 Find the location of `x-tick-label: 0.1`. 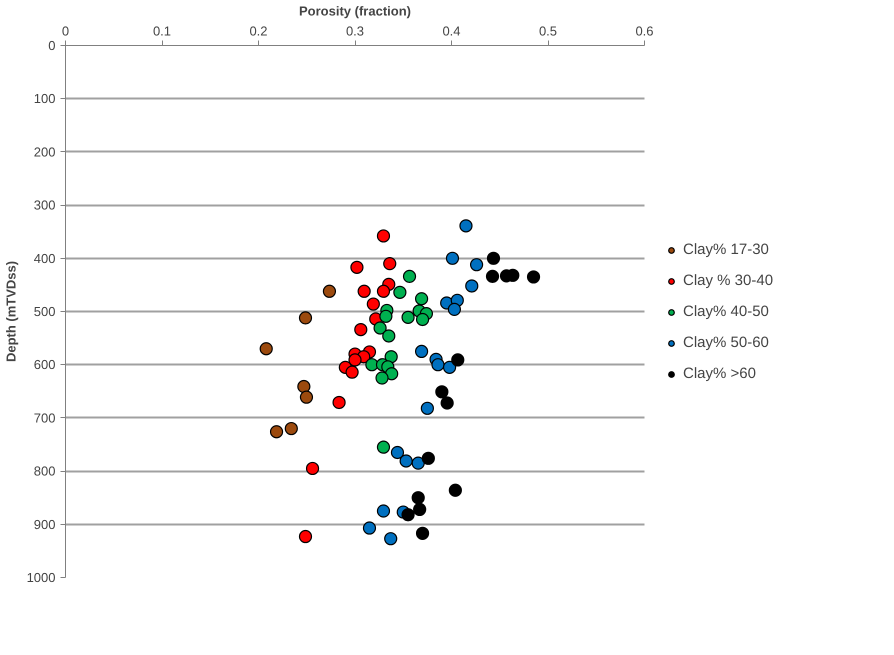

x-tick-label: 0.1 is located at coordinates (162, 31).